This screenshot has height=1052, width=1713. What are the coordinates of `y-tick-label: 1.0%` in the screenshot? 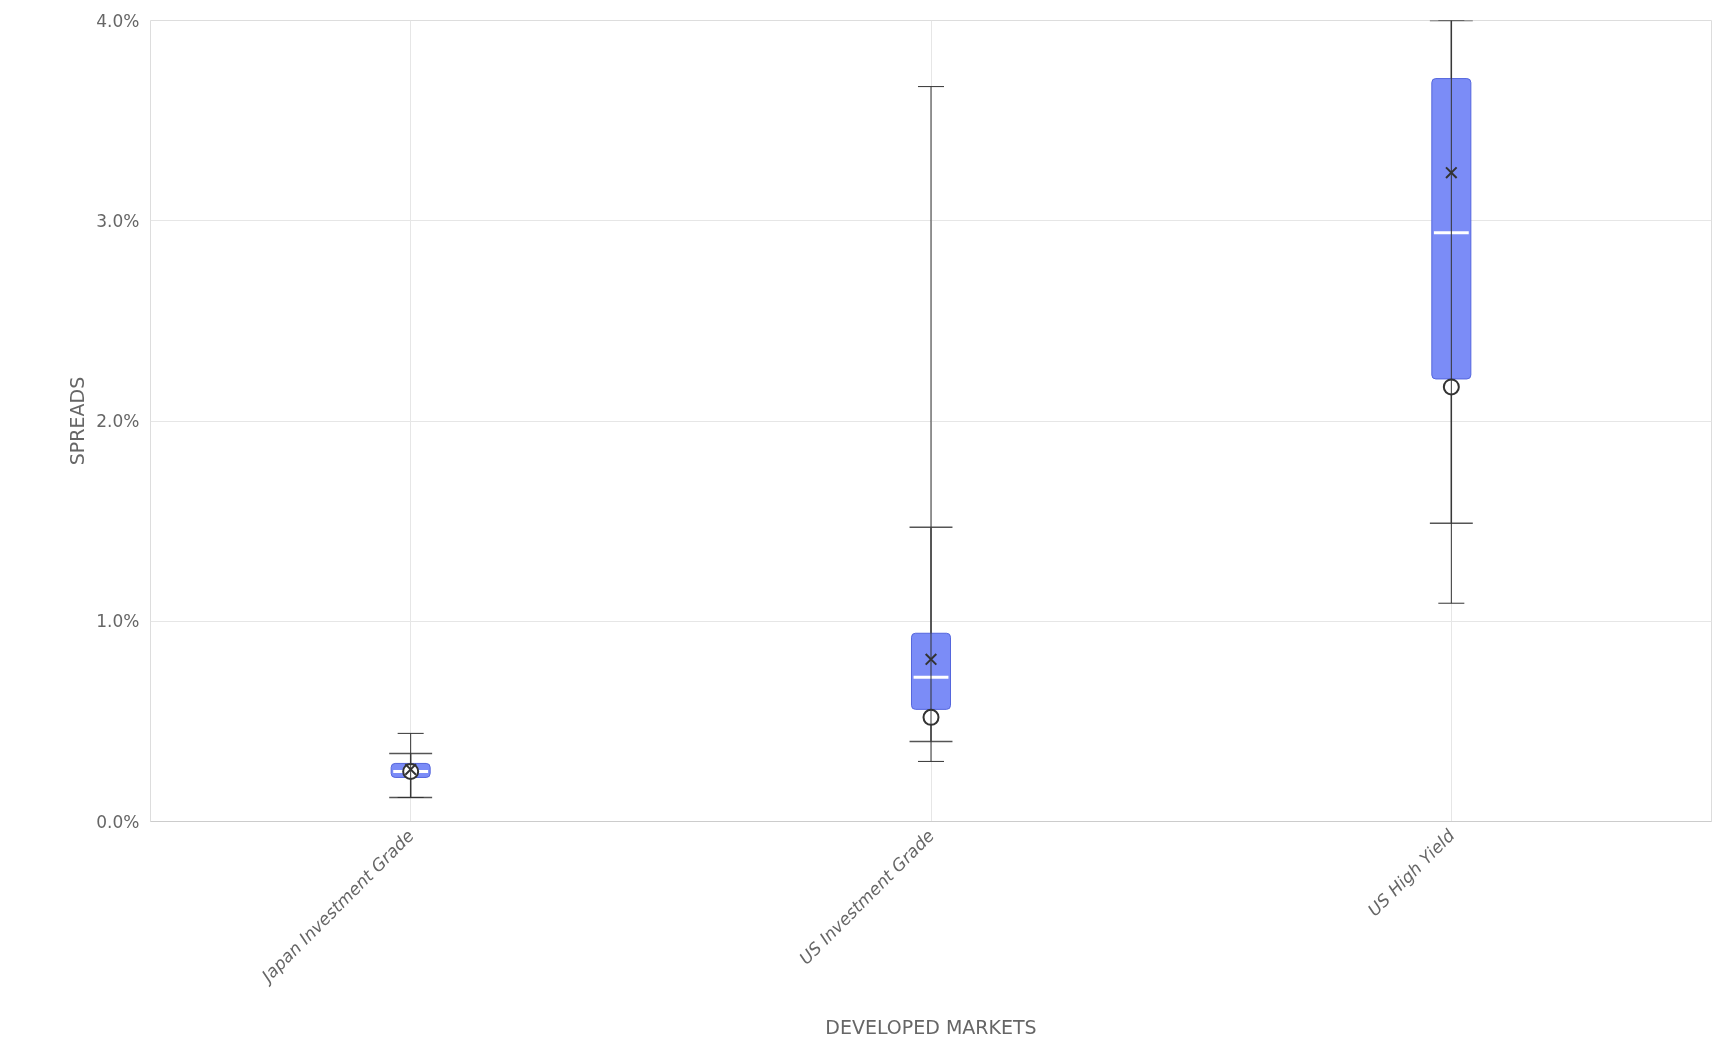 It's located at (118, 621).